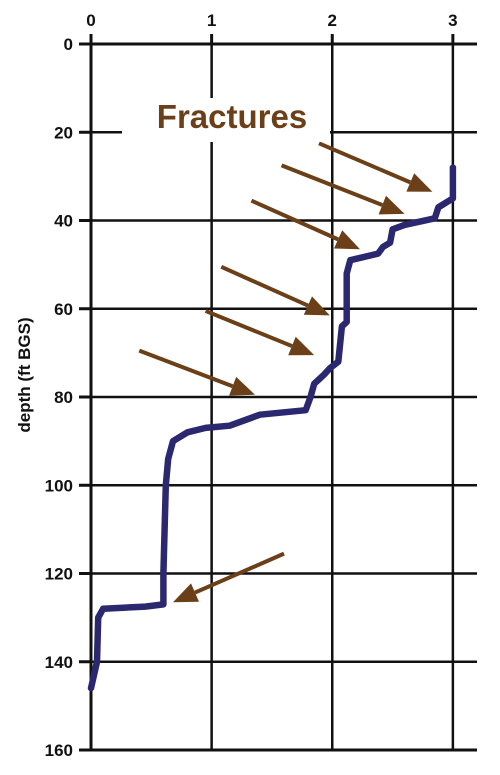 The image size is (500, 775). What do you see at coordinates (63, 397) in the screenshot?
I see `y-tick-label-80: 80` at bounding box center [63, 397].